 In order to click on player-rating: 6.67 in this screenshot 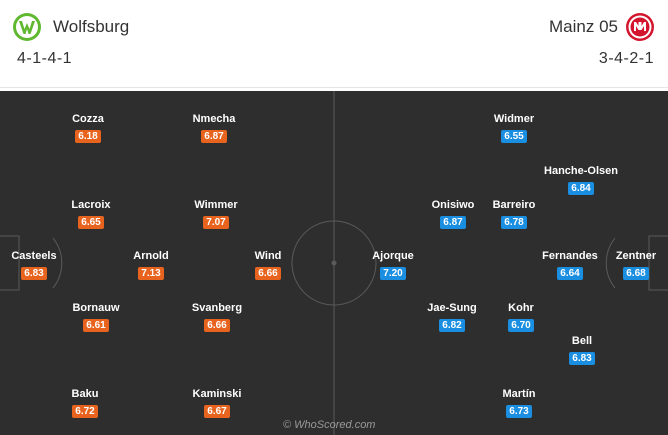, I will do `click(217, 411)`.